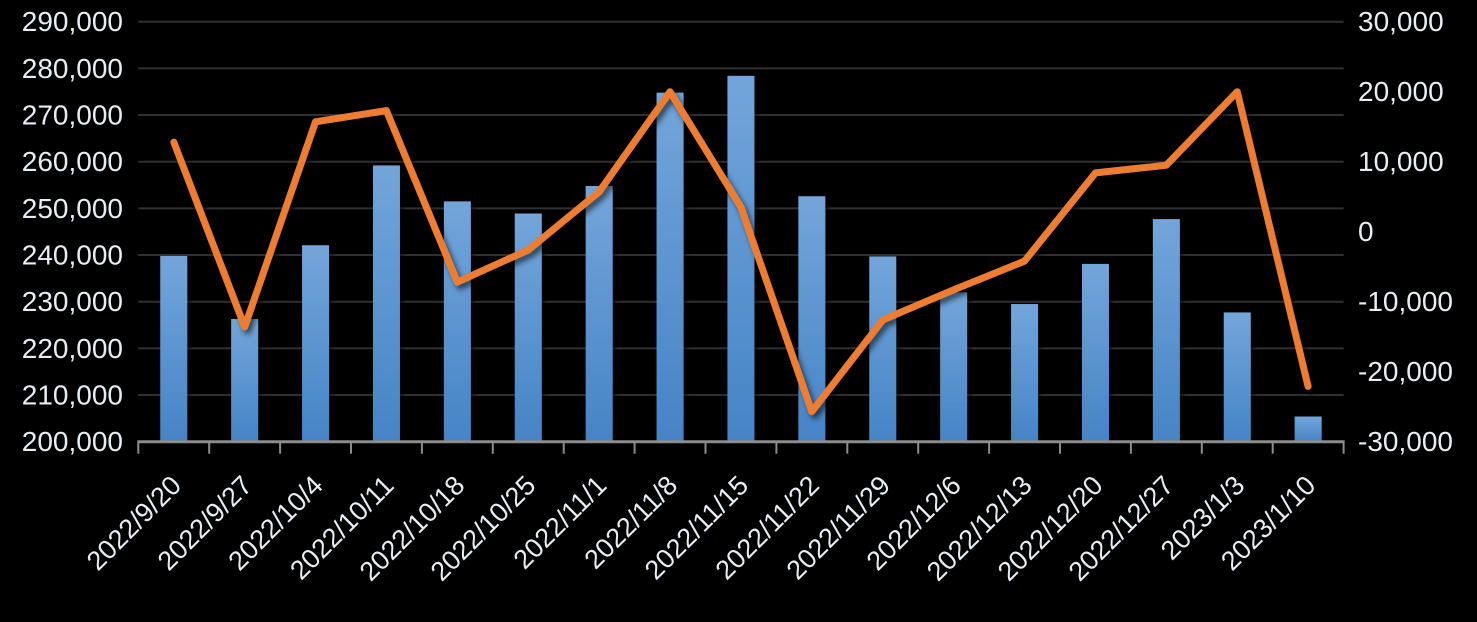  What do you see at coordinates (72, 21) in the screenshot?
I see `left-axis-tick-label: 290,000` at bounding box center [72, 21].